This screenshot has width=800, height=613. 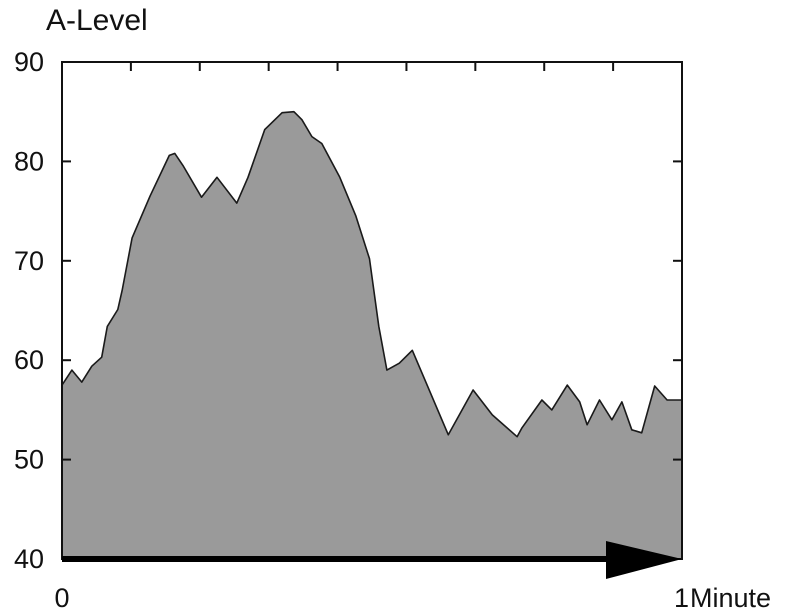 I want to click on y-tick-label: 60, so click(x=29, y=360).